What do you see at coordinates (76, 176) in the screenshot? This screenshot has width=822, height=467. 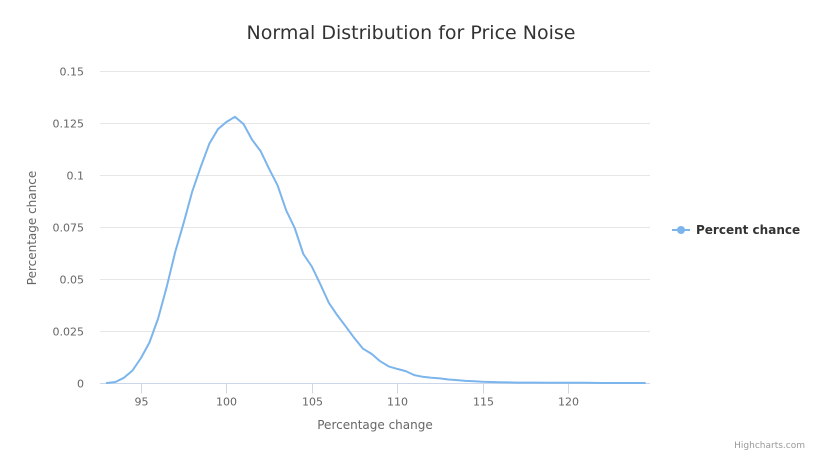 I see `y-tick-label: 0.1` at bounding box center [76, 176].